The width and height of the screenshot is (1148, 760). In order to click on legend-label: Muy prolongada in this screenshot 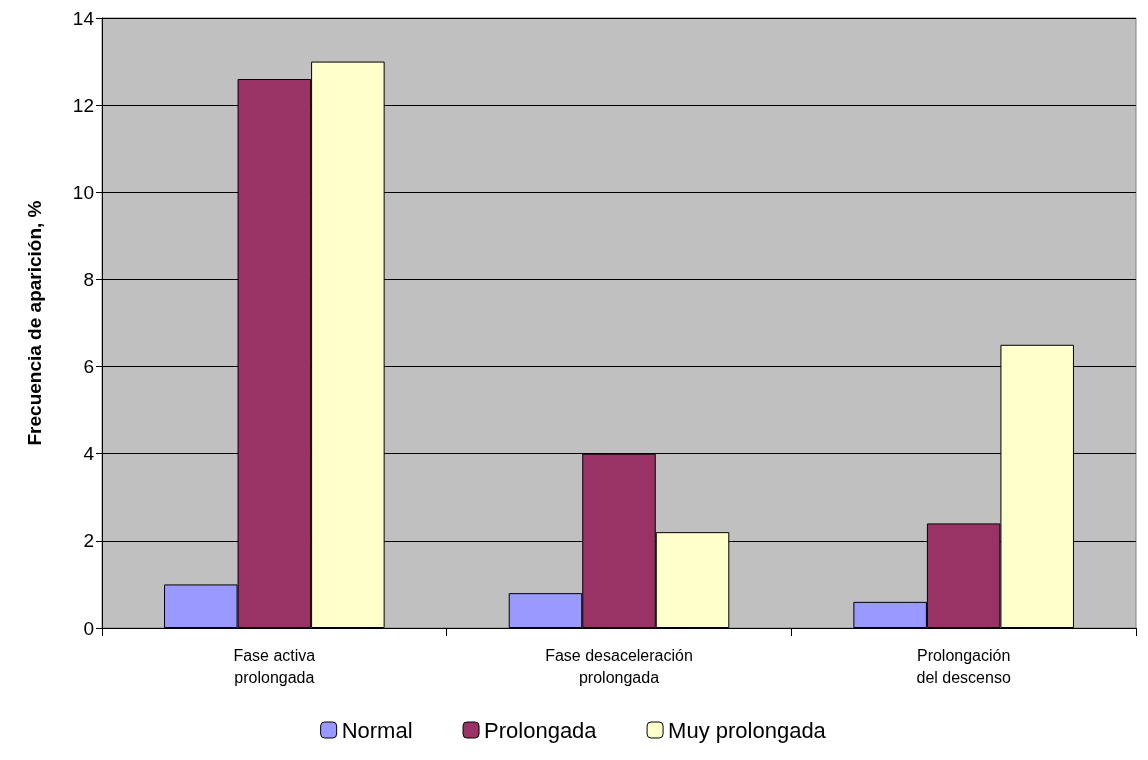, I will do `click(747, 730)`.